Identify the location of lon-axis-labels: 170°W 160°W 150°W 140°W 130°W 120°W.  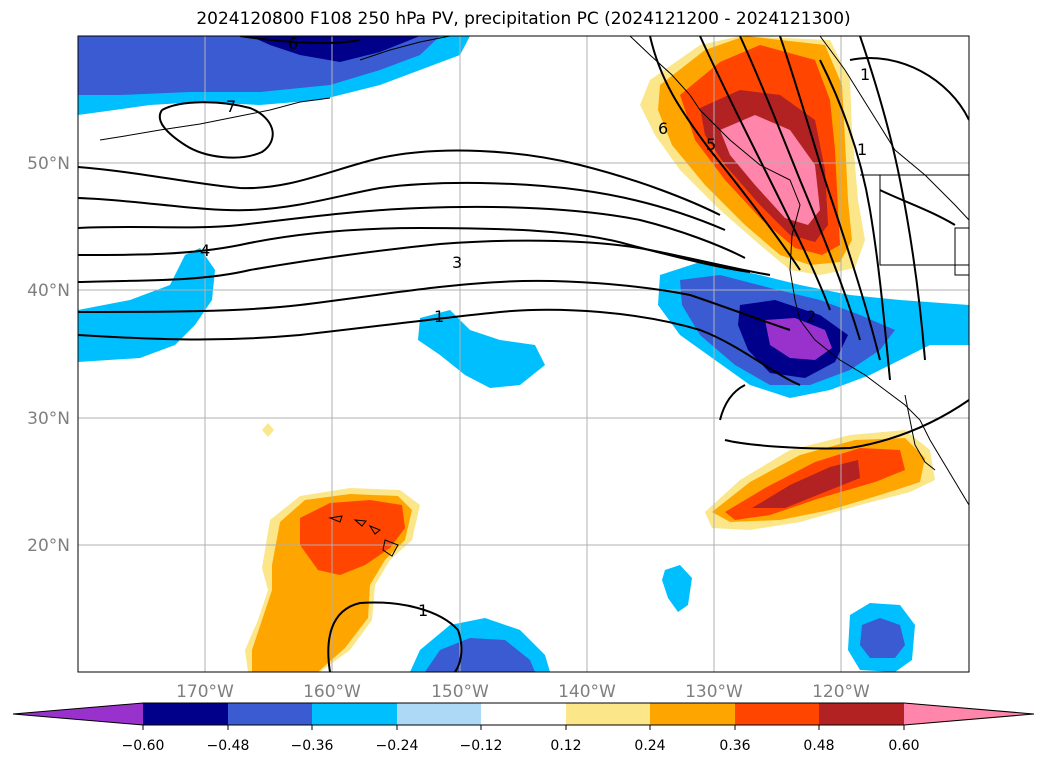
(523, 692).